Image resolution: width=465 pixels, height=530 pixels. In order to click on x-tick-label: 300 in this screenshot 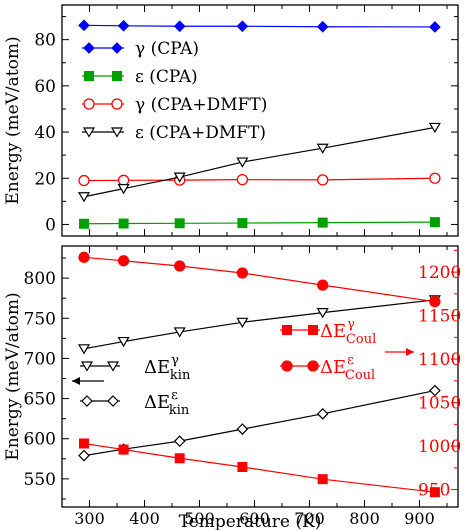, I will do `click(89, 518)`.